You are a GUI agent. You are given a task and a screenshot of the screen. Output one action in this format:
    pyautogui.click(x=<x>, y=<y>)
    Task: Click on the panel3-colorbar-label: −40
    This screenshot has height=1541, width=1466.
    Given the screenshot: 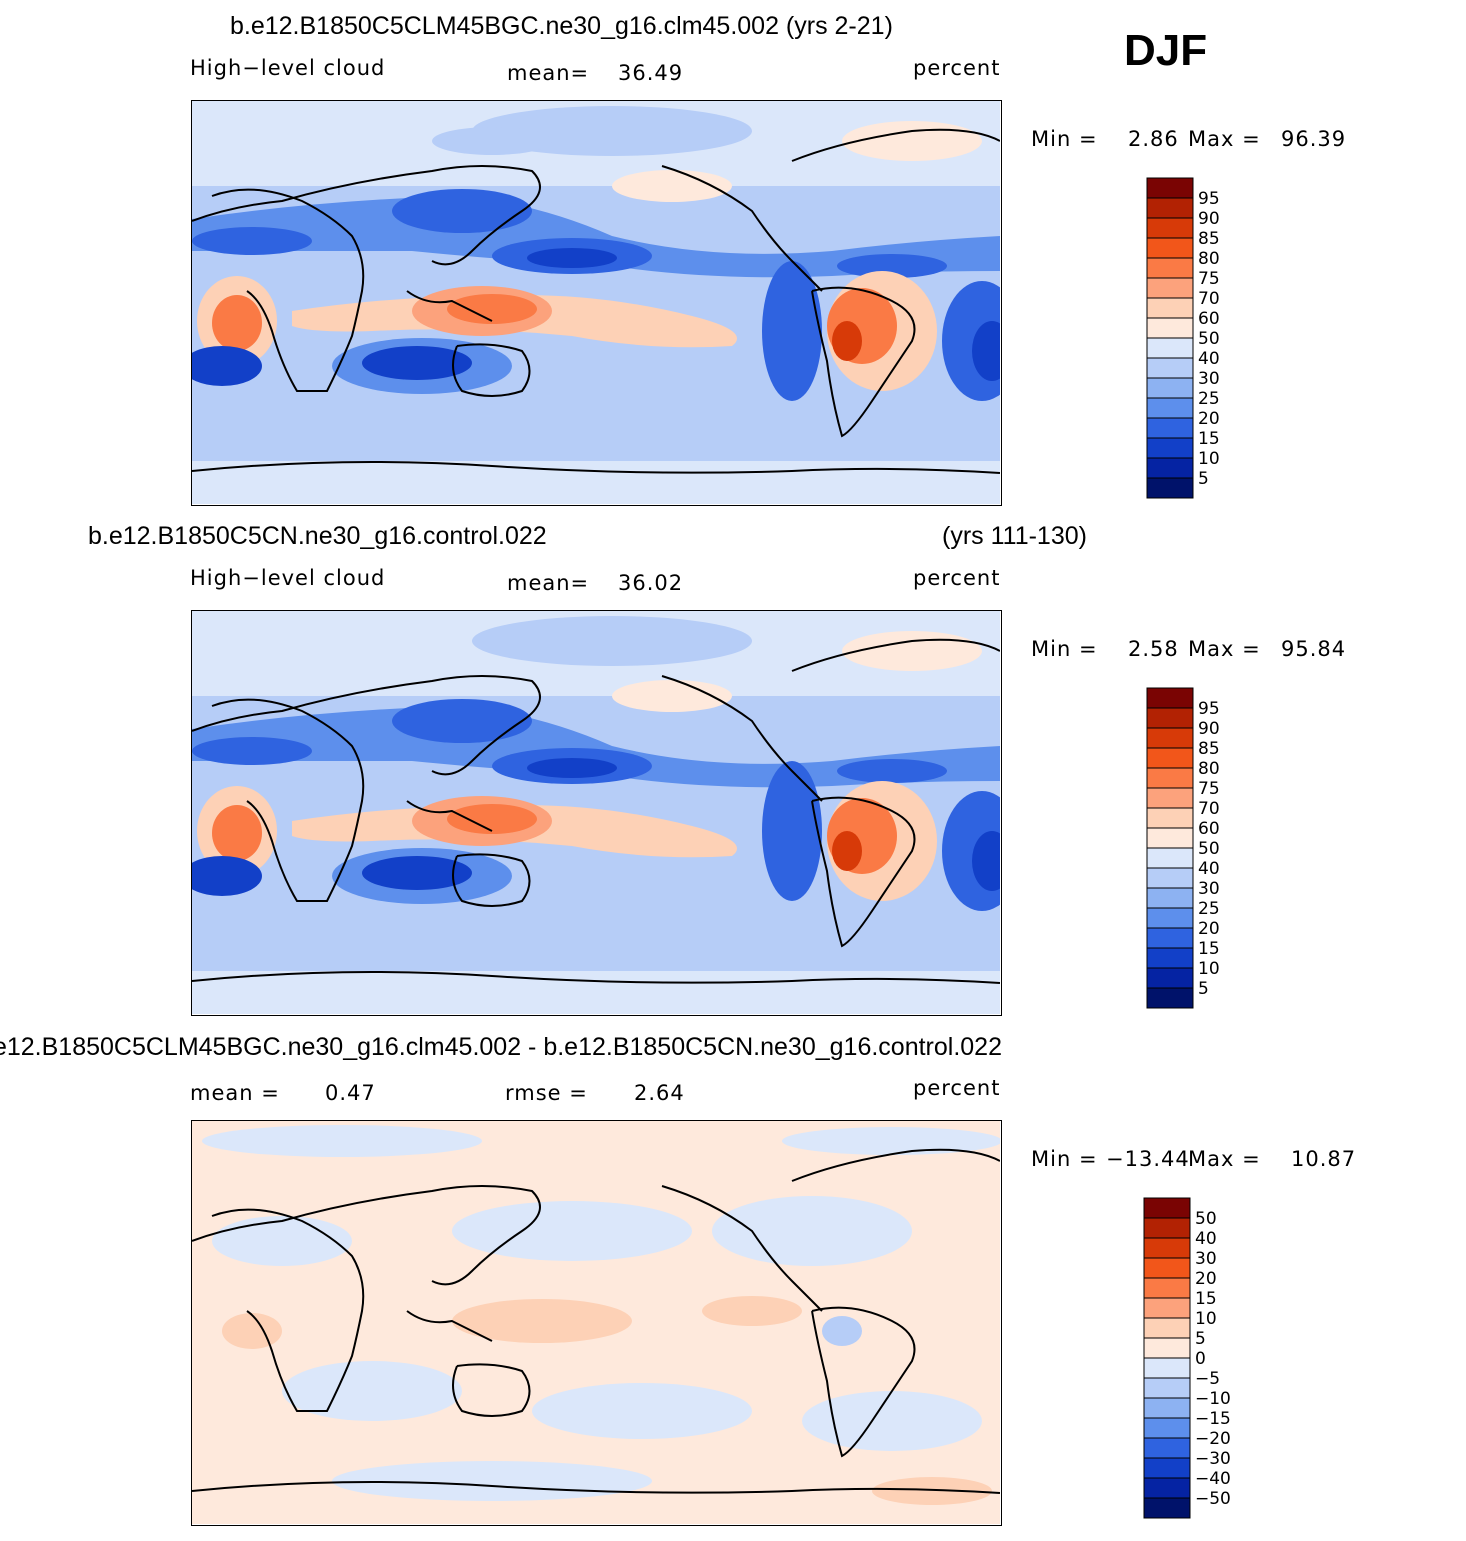 What is the action you would take?
    pyautogui.click(x=1213, y=1479)
    